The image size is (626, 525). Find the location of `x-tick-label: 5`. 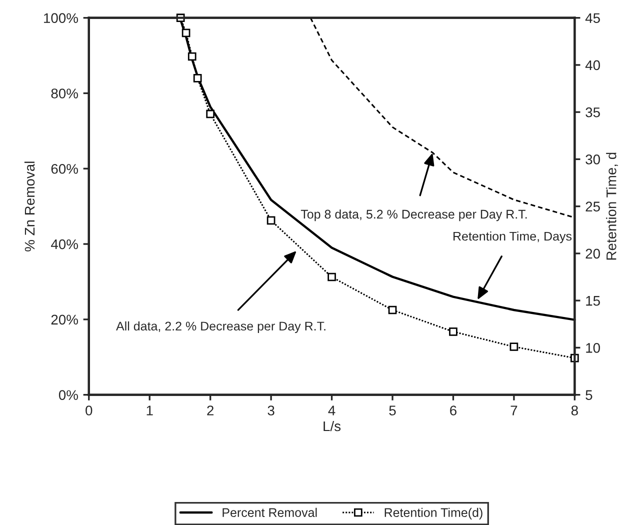

x-tick-label: 5 is located at coordinates (392, 411).